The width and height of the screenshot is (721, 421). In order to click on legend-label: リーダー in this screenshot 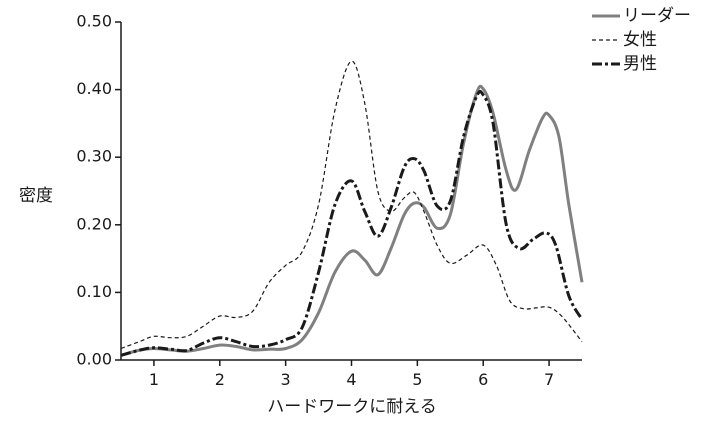, I will do `click(657, 16)`.